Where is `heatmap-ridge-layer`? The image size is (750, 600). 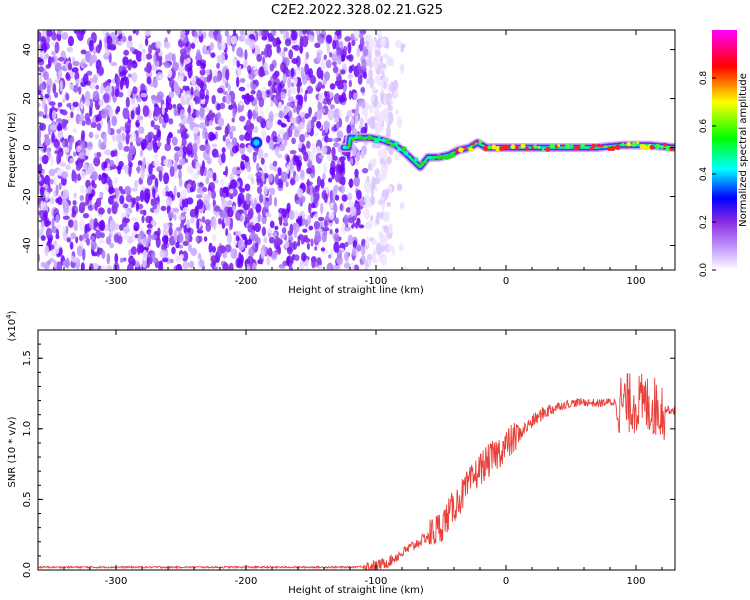
heatmap-ridge-layer is located at coordinates (462, 152).